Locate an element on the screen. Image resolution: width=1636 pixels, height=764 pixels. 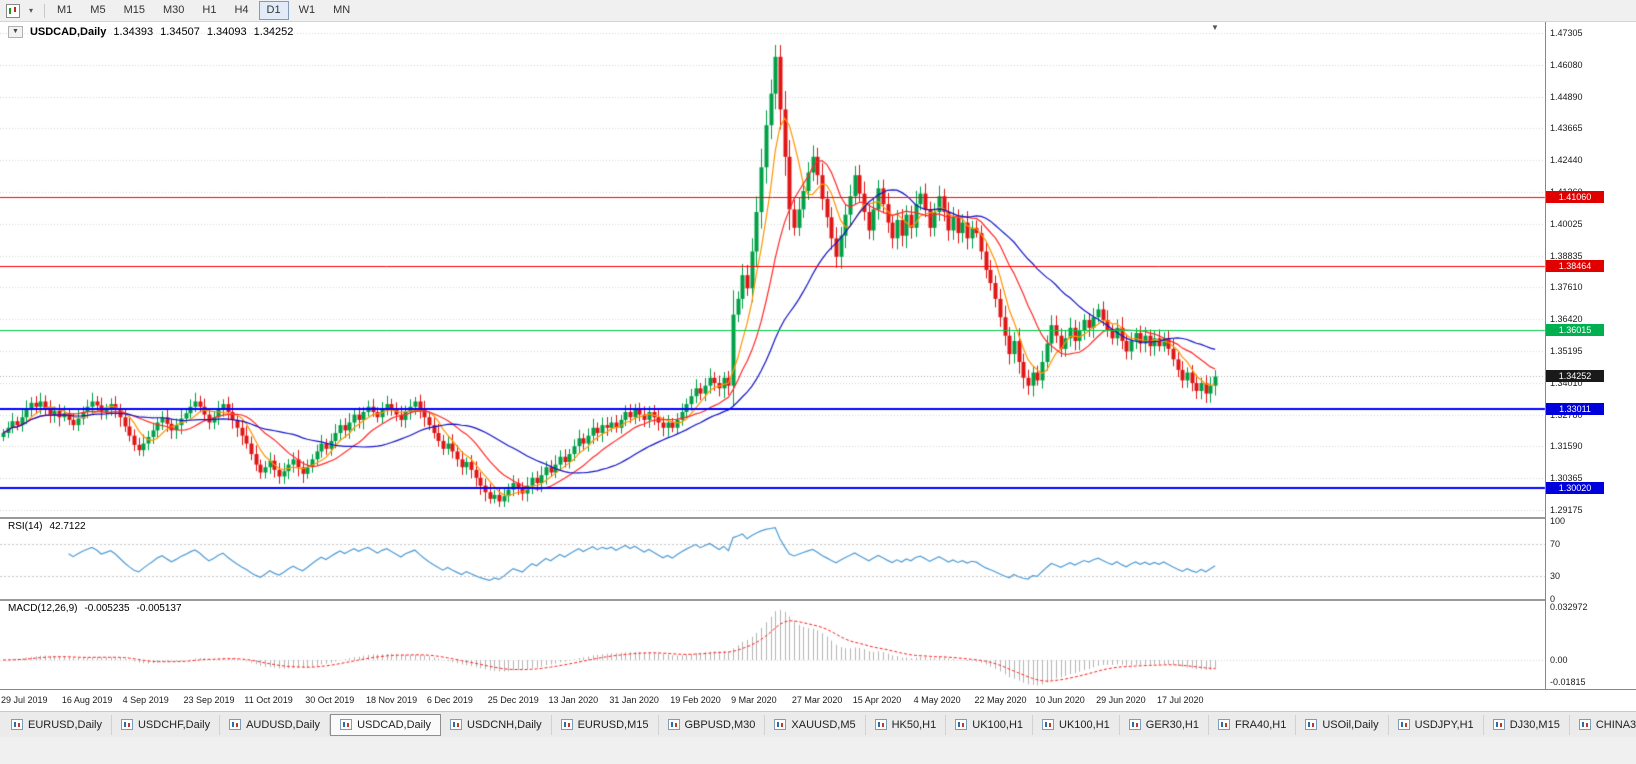
macd-tick: 0.032972 is located at coordinates (1569, 606).